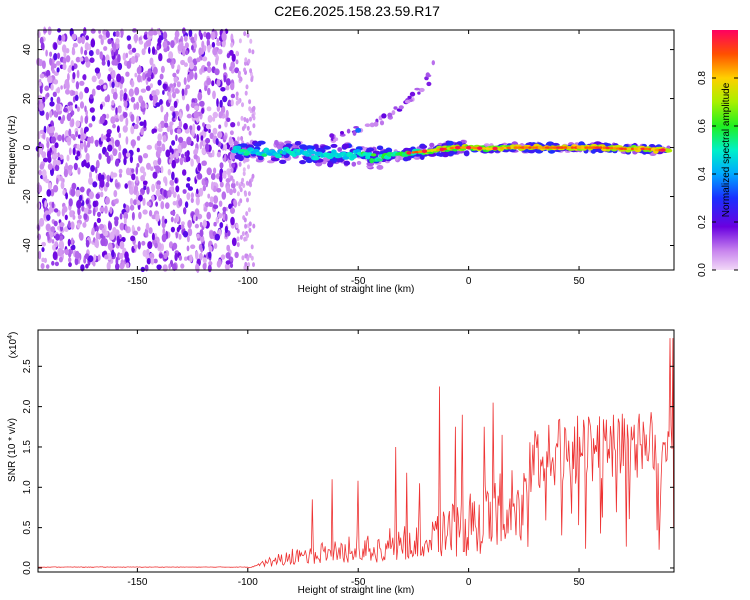 Image resolution: width=750 pixels, height=600 pixels. What do you see at coordinates (469, 582) in the screenshot?
I see `tick-label: 0` at bounding box center [469, 582].